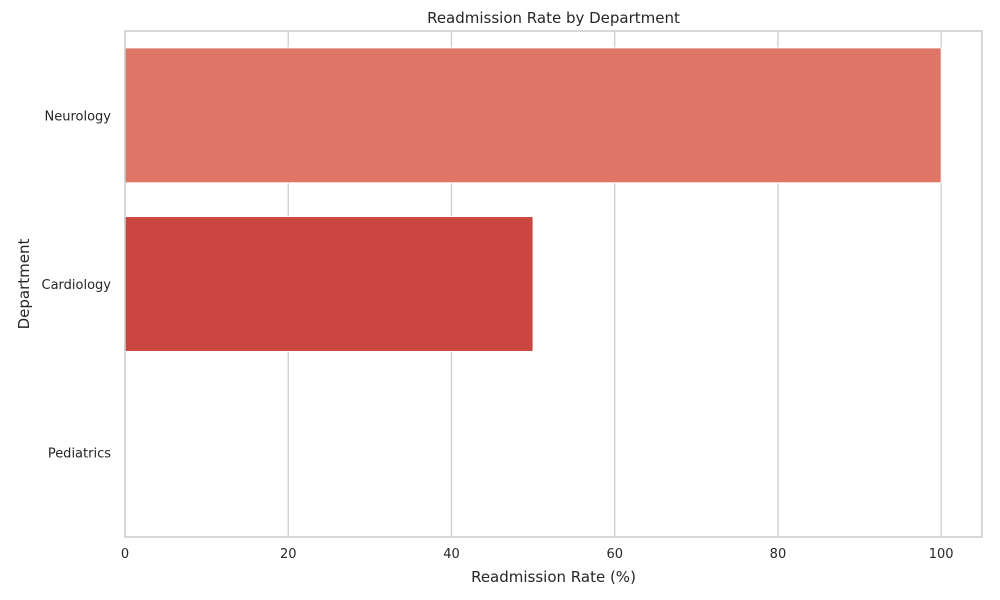 This screenshot has width=1000, height=600. Describe the element at coordinates (451, 554) in the screenshot. I see `x-tick-label: 40` at that location.